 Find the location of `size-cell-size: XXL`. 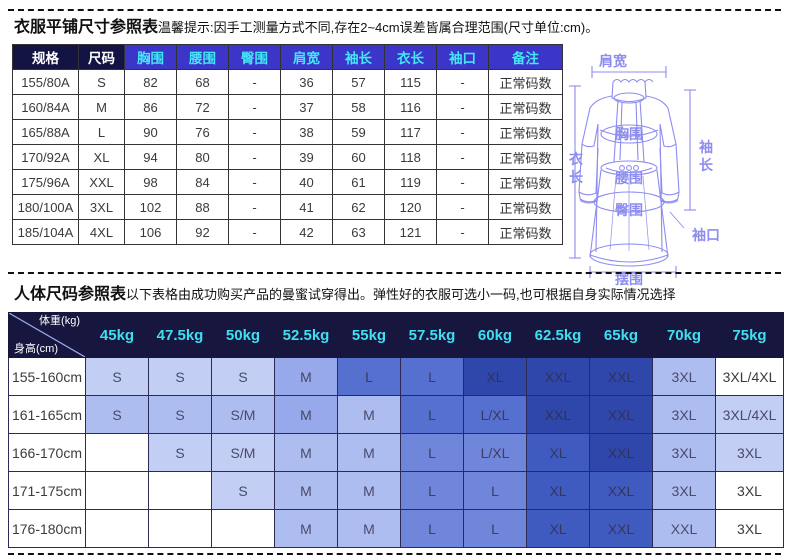

size-cell-size: XXL is located at coordinates (101, 182).